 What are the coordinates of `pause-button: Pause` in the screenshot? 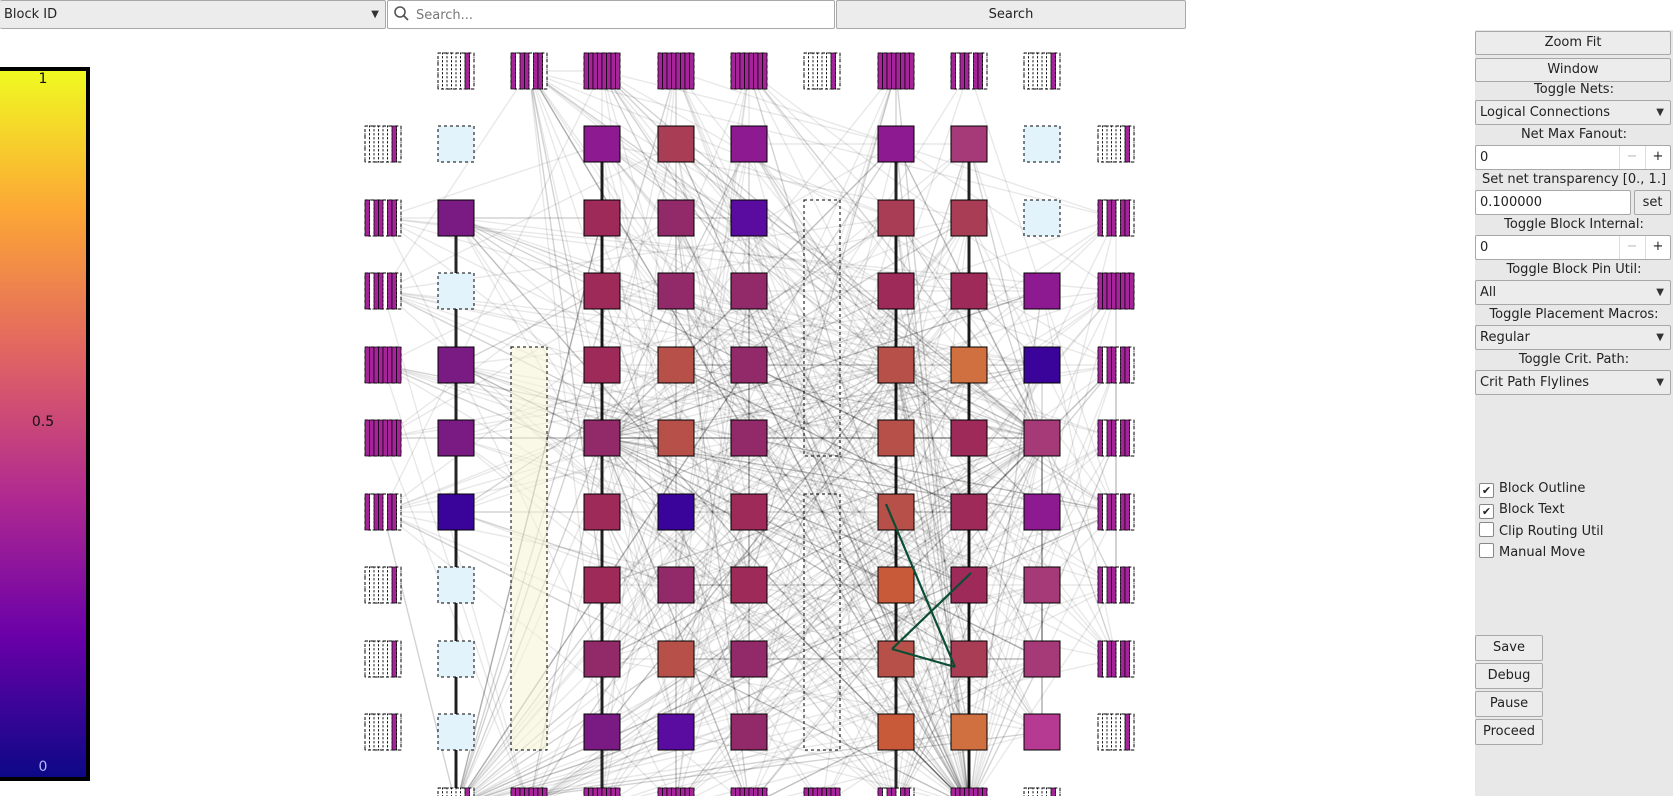 It's located at (1509, 704).